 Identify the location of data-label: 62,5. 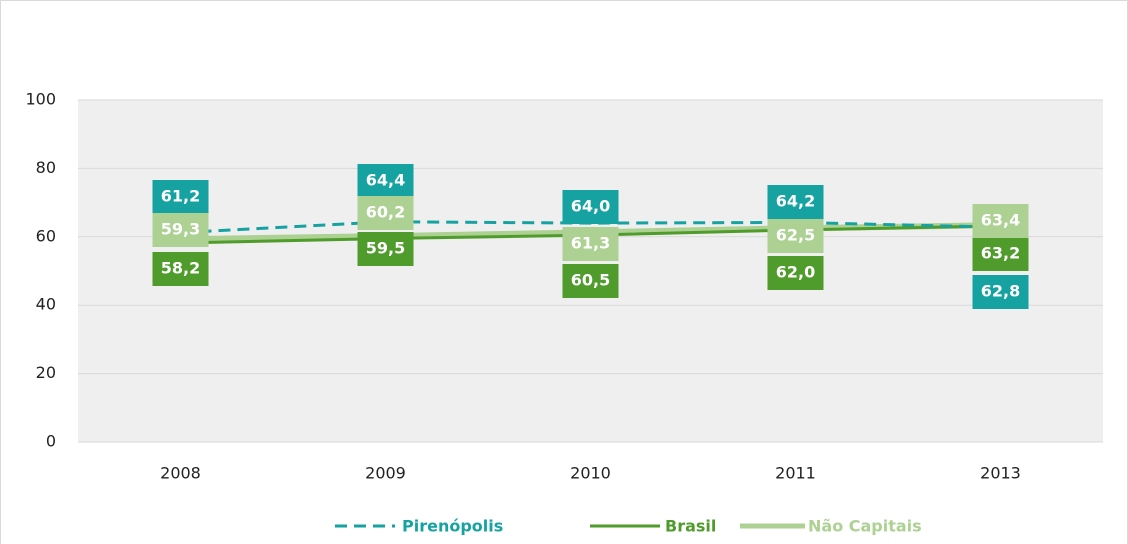
(795, 235).